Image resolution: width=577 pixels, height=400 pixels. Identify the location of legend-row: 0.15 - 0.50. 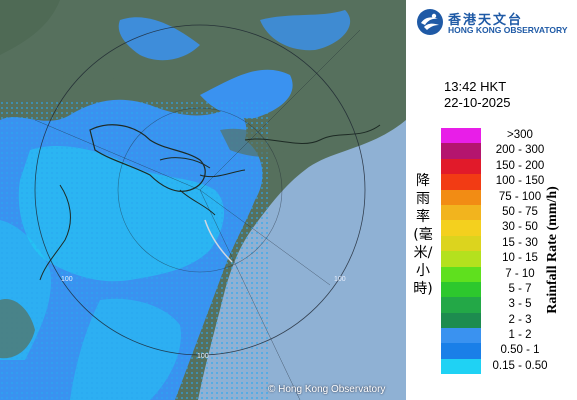
(506, 366).